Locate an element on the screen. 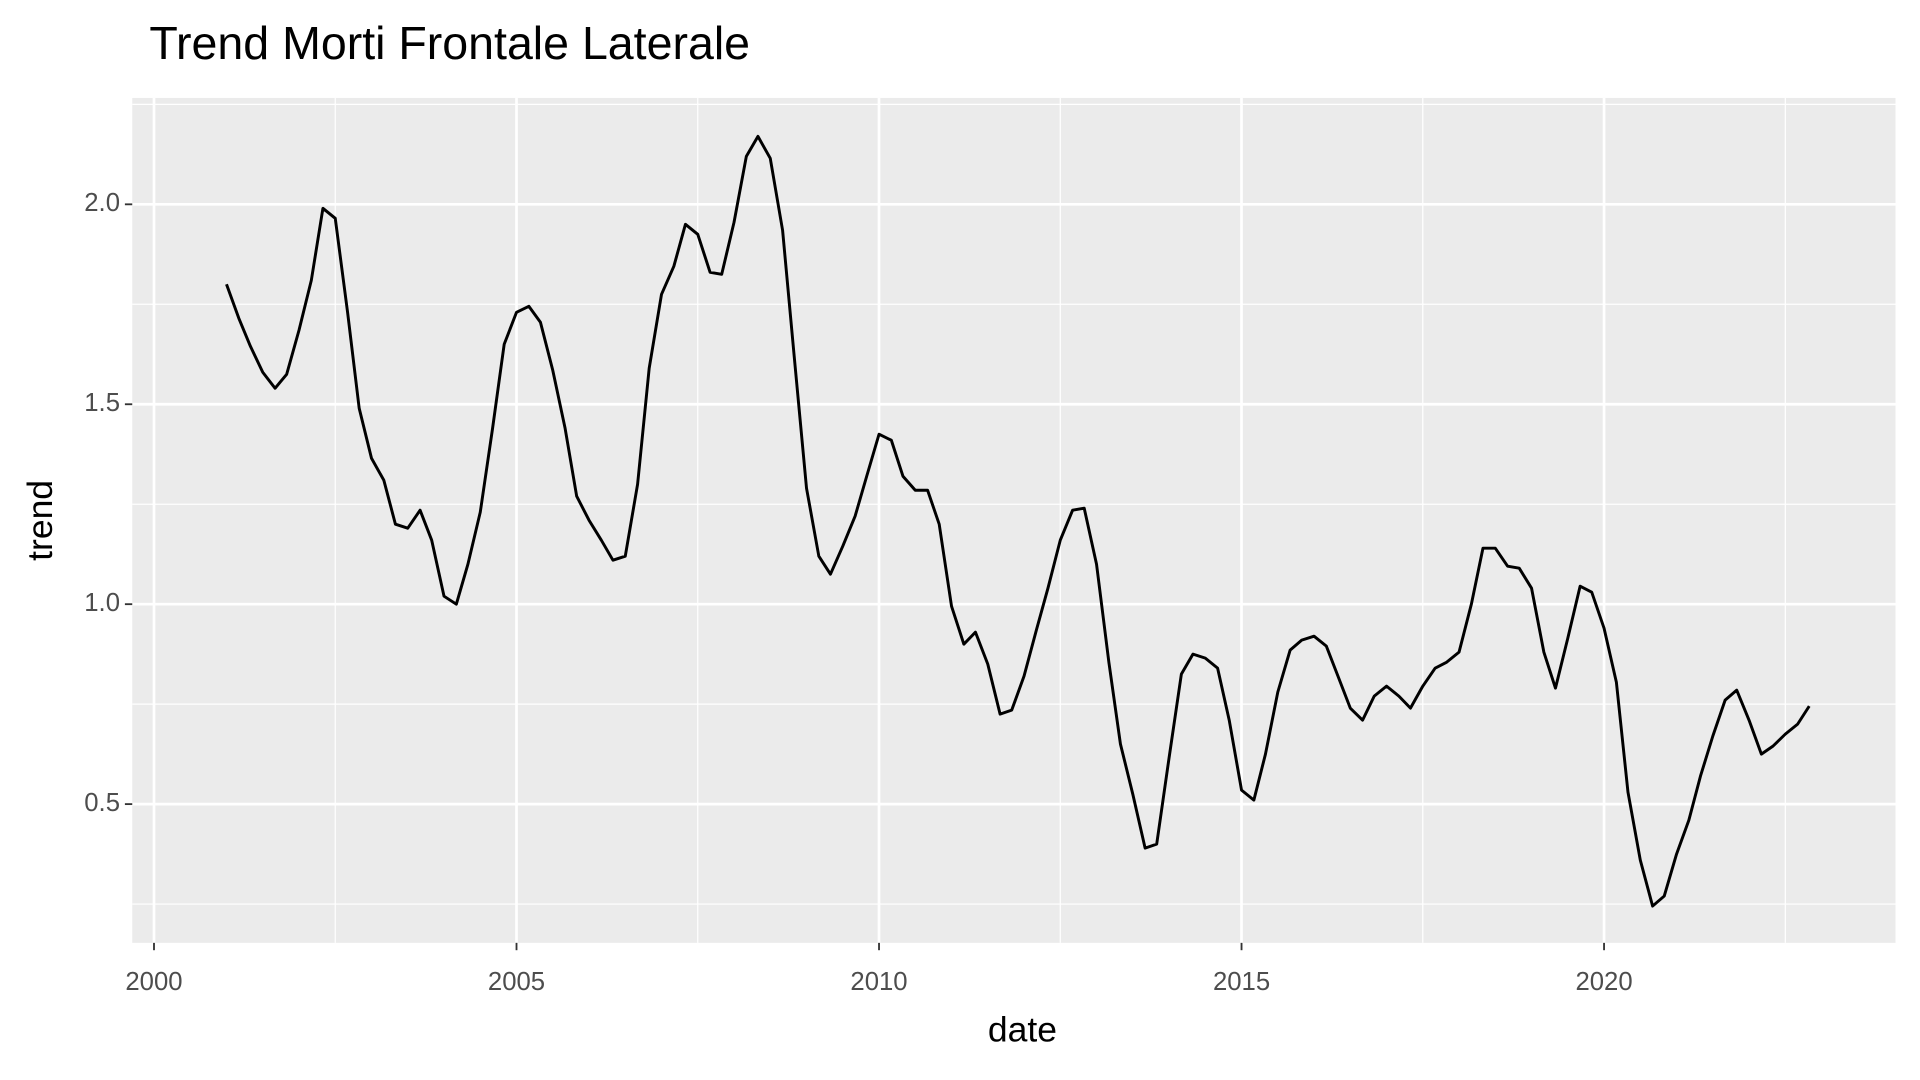 Image resolution: width=1920 pixels, height=1080 pixels. y-tick-label: 1.5 is located at coordinates (102, 403).